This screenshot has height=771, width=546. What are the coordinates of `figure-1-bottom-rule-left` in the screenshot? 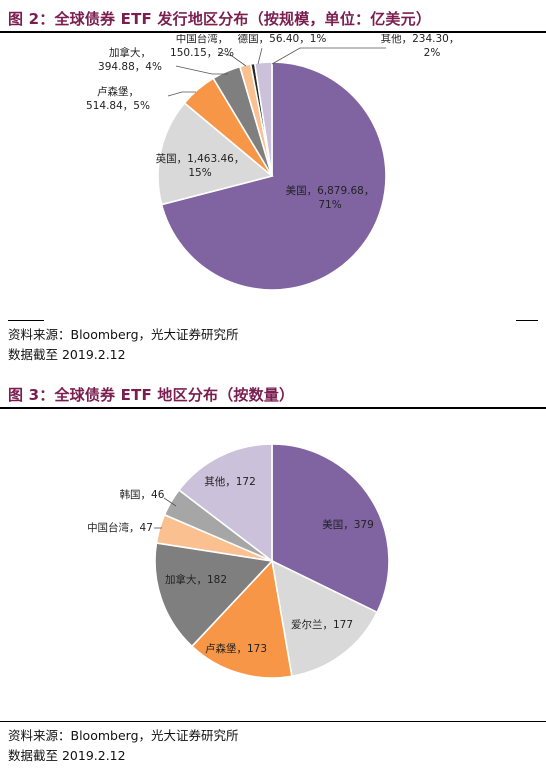 It's located at (26, 320).